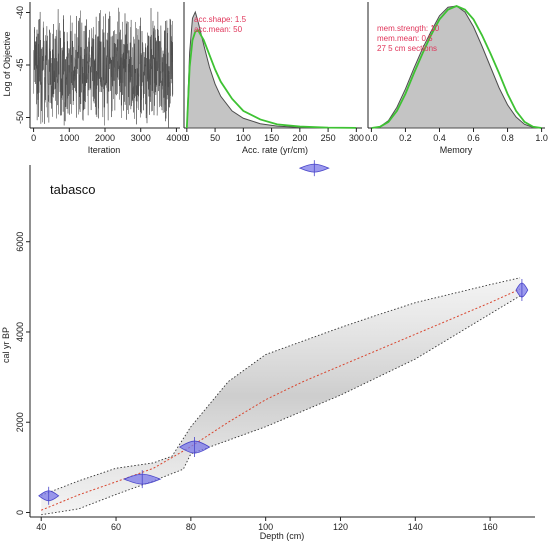  I want to click on age-depth-x-ticks: 40 60 80 100 120 140 160, so click(267, 524).